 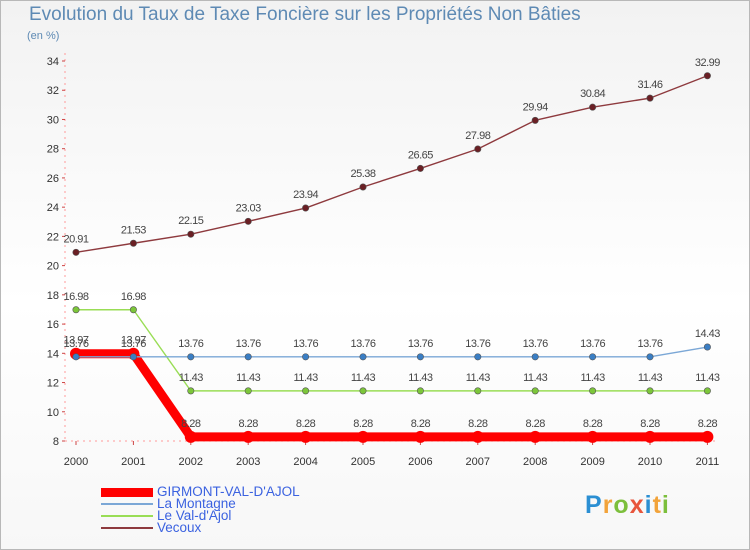 I want to click on logo-letter: i, so click(x=665, y=505).